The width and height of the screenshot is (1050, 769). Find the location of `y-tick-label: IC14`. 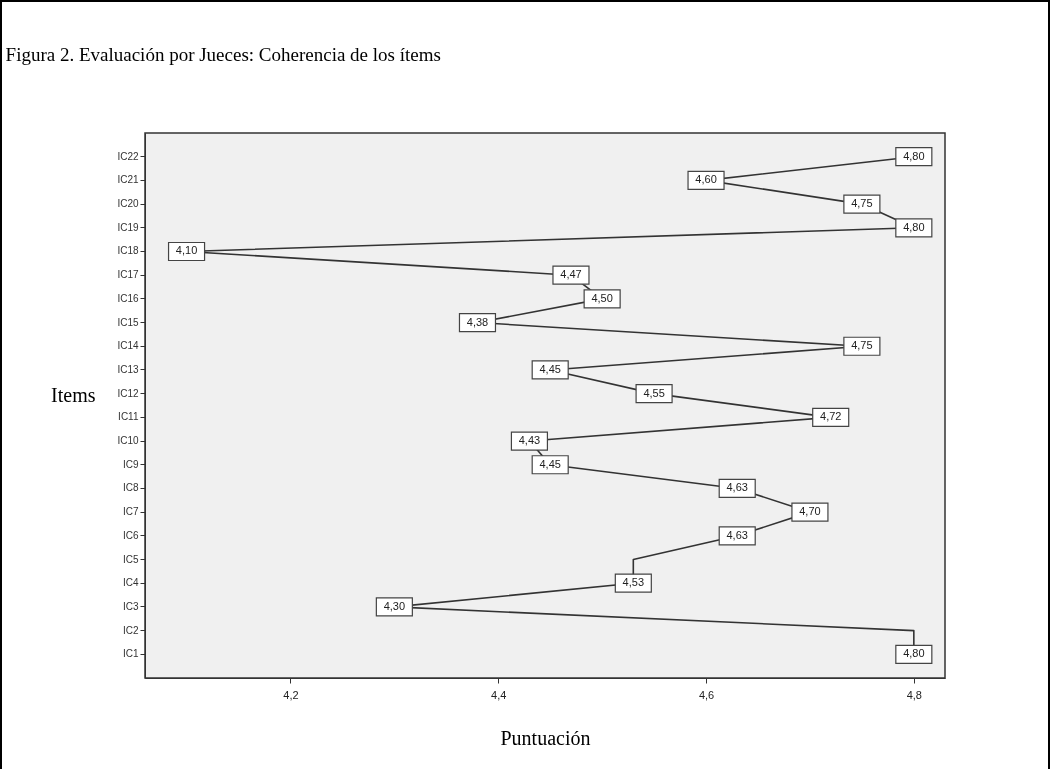

y-tick-label: IC14 is located at coordinates (128, 346).